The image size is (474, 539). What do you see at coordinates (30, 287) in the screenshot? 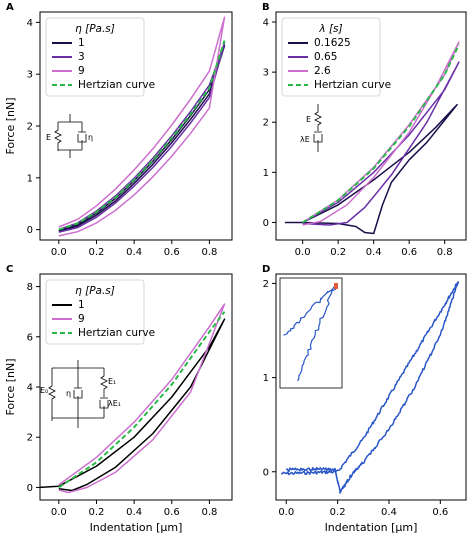
I see `y-tick-label: 8` at bounding box center [30, 287].